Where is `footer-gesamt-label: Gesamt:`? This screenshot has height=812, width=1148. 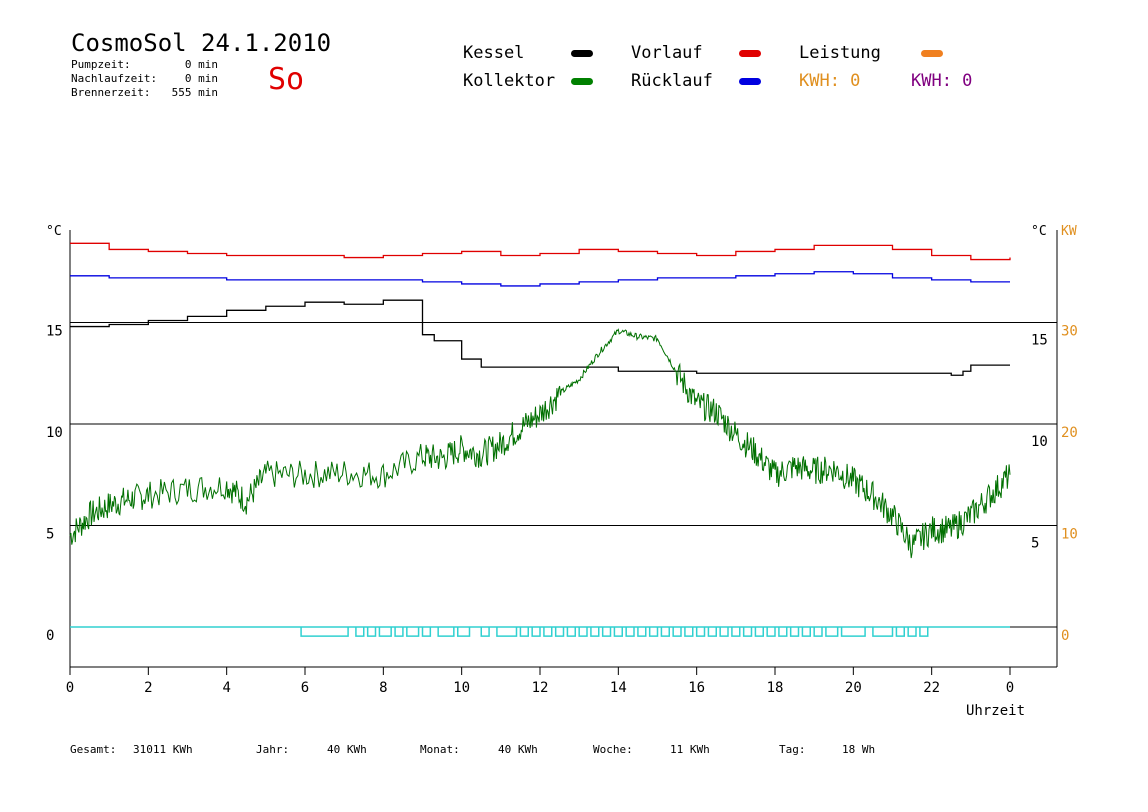
footer-gesamt-label: Gesamt: is located at coordinates (93, 749).